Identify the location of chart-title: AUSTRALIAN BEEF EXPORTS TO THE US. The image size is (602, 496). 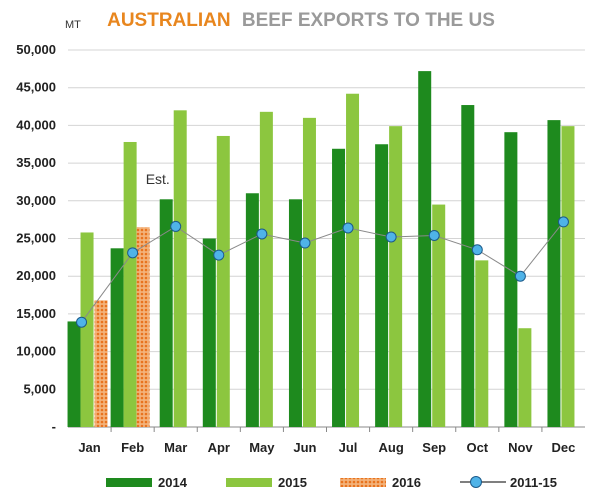
(301, 20).